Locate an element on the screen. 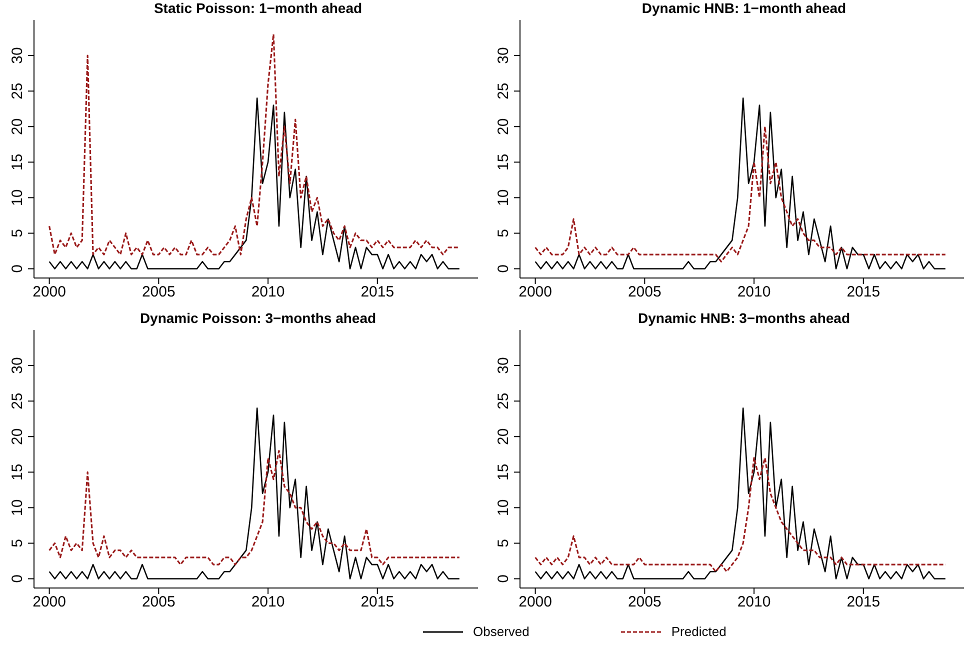 This screenshot has height=647, width=972. chart-title: Dynamic HNB: 1−month ahead is located at coordinates (744, 8).